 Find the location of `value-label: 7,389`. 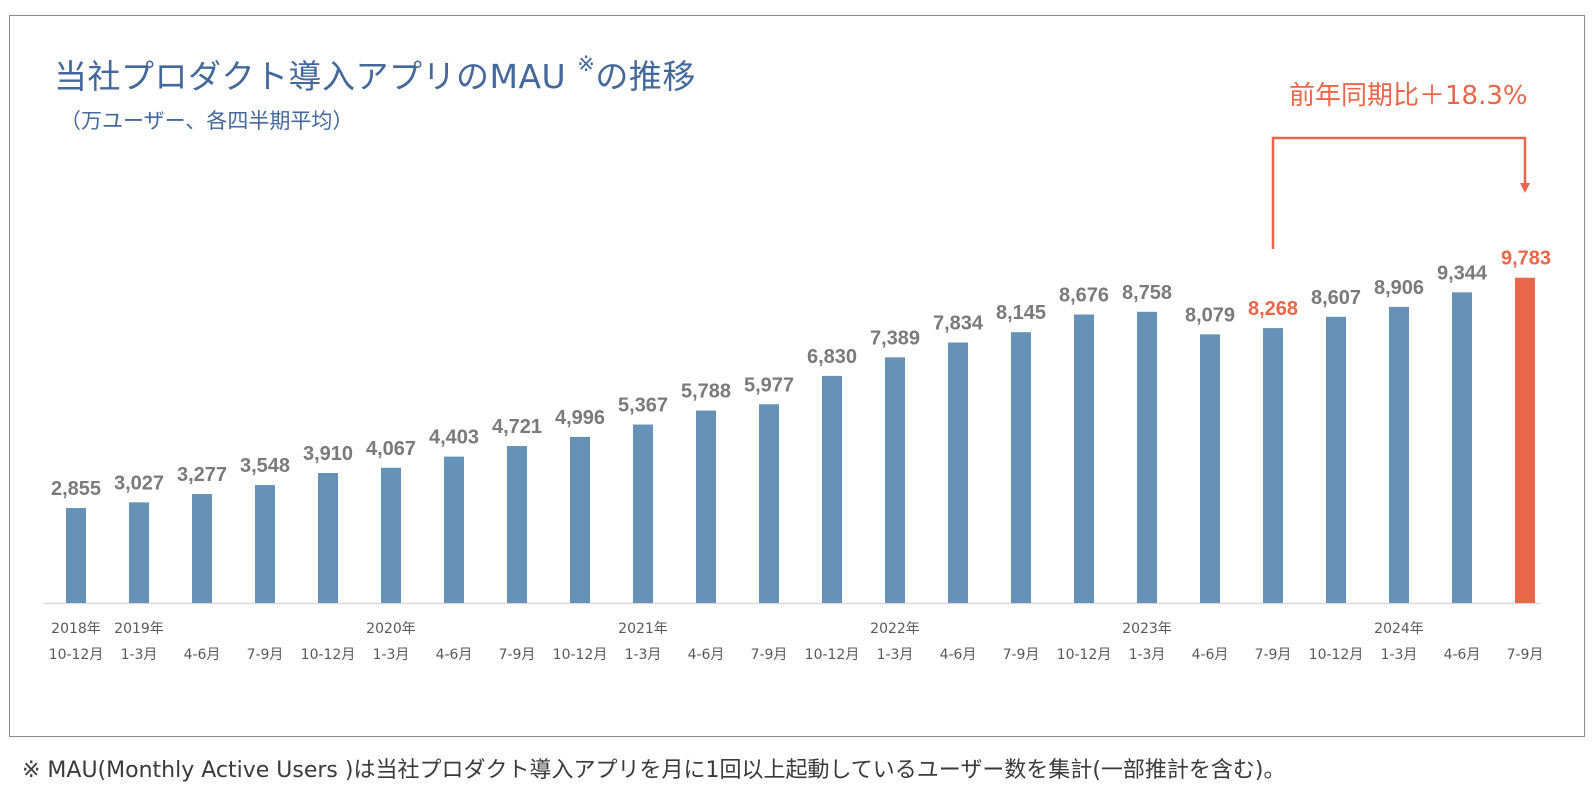

value-label: 7,389 is located at coordinates (895, 338).